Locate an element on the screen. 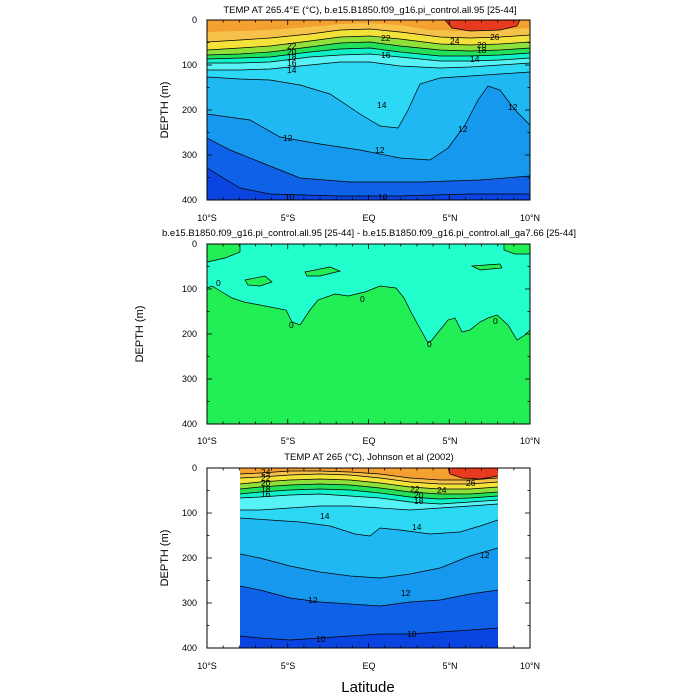  panel-1-fill is located at coordinates (368, 110).